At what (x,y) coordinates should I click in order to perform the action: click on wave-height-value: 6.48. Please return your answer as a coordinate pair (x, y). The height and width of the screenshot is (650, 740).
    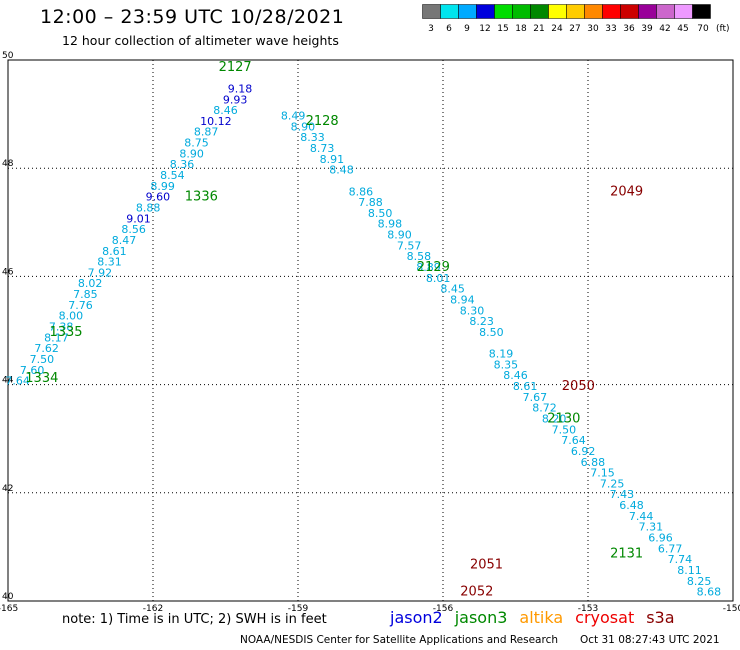
    Looking at the image, I should click on (631, 505).